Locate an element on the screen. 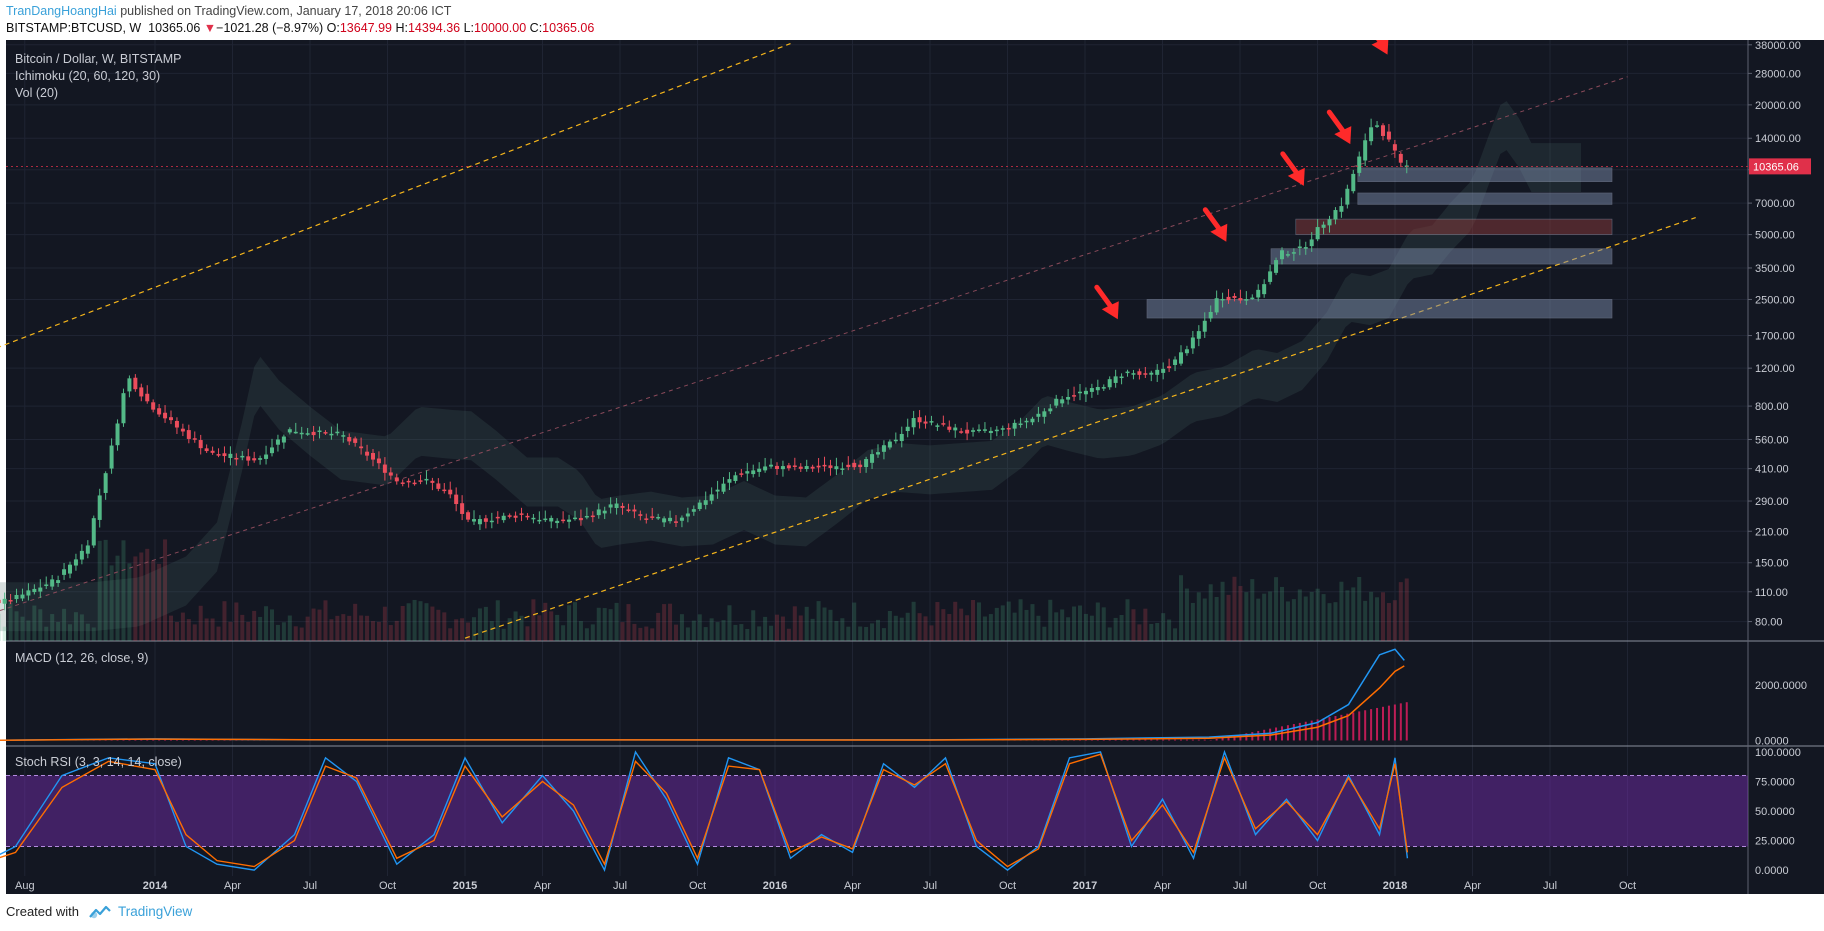 This screenshot has height=931, width=1824. time-tick-label: Oct is located at coordinates (1007, 886).